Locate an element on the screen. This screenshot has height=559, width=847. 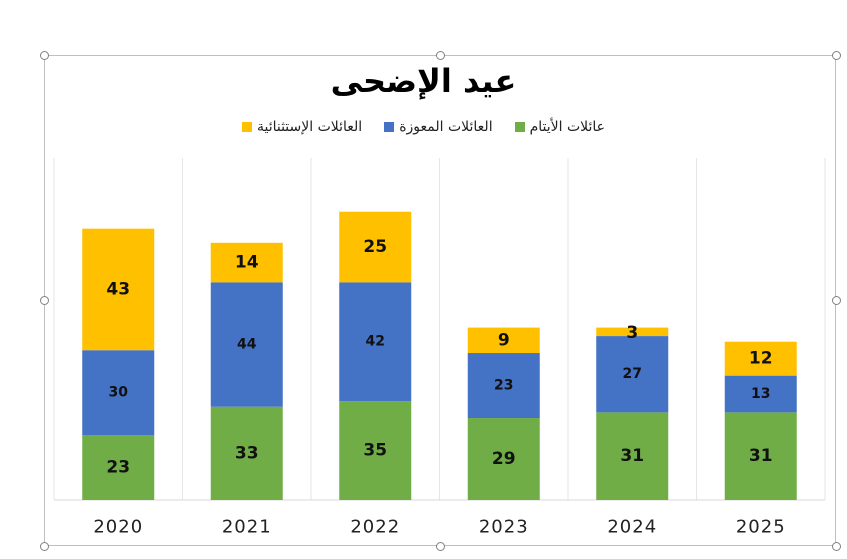
data-label: 14 is located at coordinates (247, 263).